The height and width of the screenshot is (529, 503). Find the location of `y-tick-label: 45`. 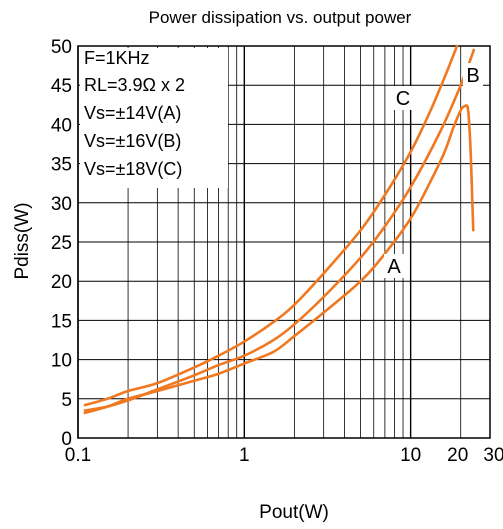

y-tick-label: 45 is located at coordinates (61, 86).